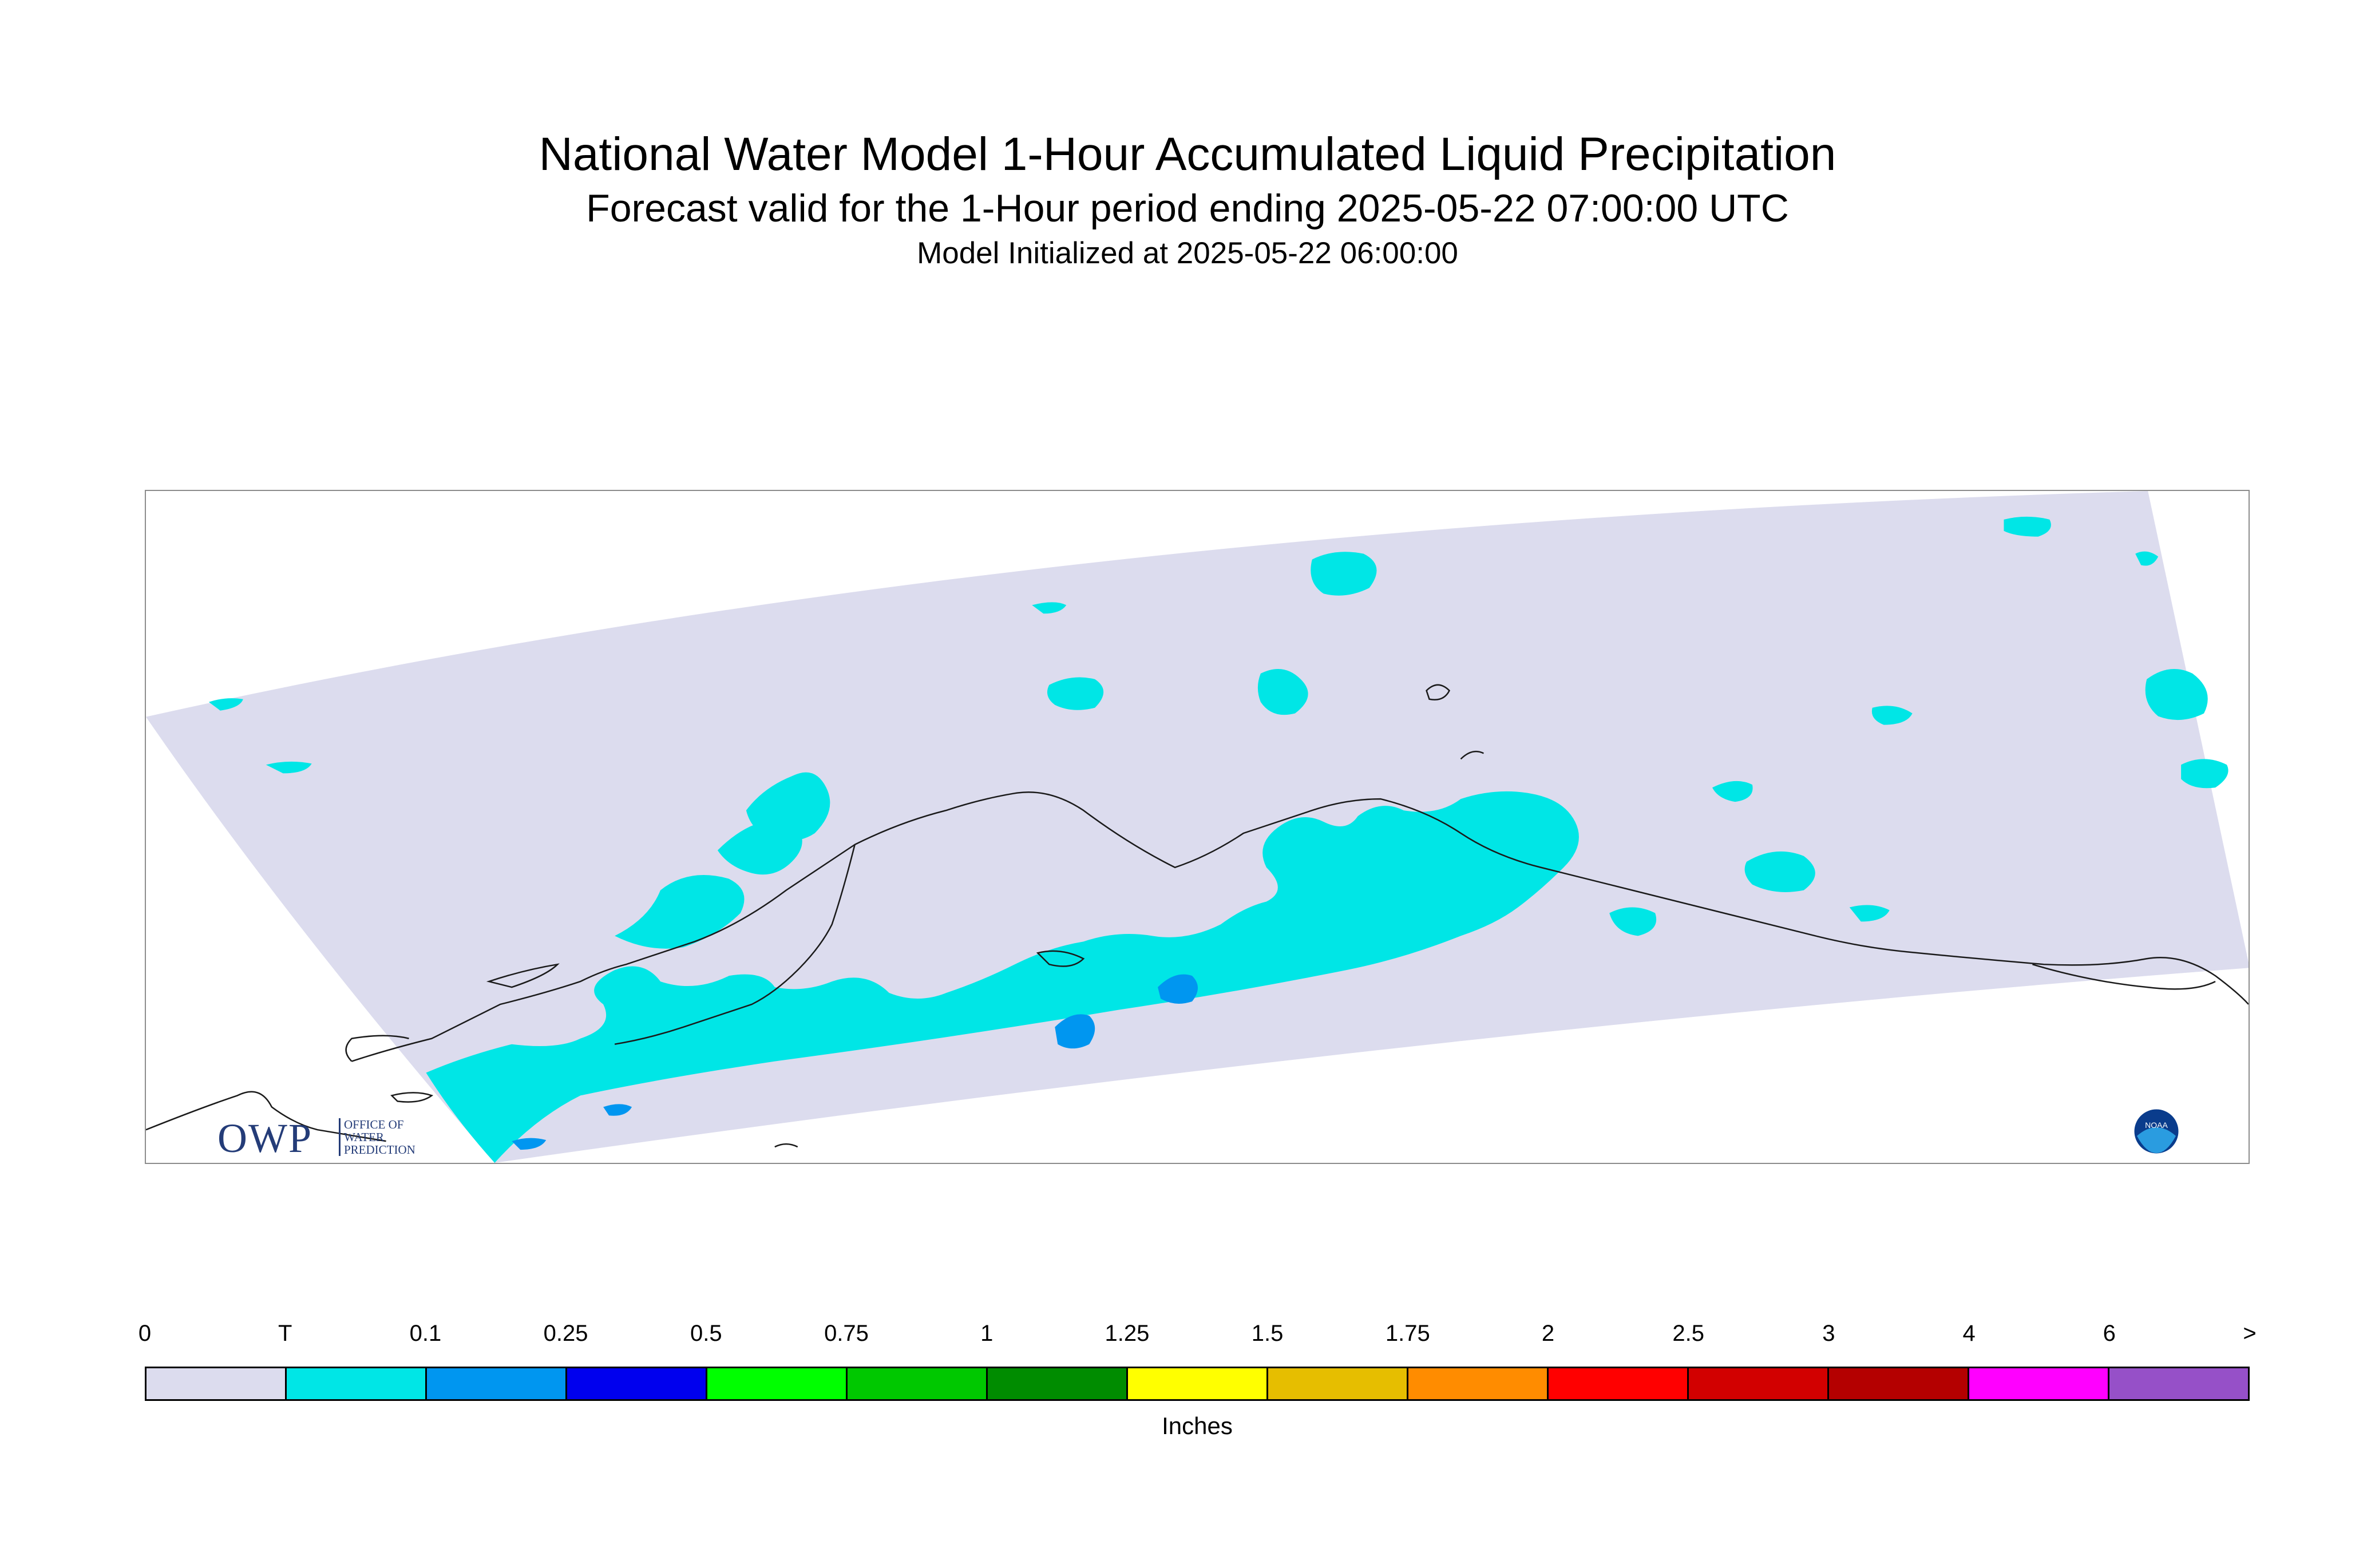 The width and height of the screenshot is (2375, 1568). I want to click on coastline-small-island, so click(786, 1145).